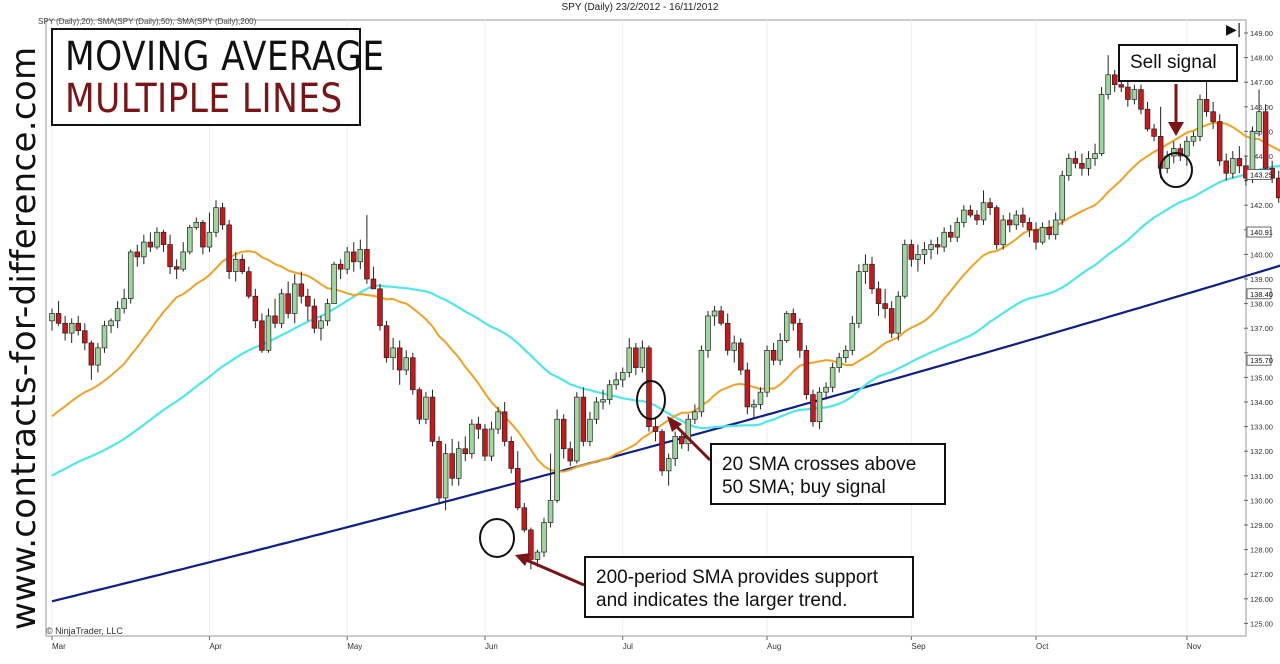 The width and height of the screenshot is (1280, 664). What do you see at coordinates (1234, 30) in the screenshot?
I see `scroll-to-end-button: ▶|` at bounding box center [1234, 30].